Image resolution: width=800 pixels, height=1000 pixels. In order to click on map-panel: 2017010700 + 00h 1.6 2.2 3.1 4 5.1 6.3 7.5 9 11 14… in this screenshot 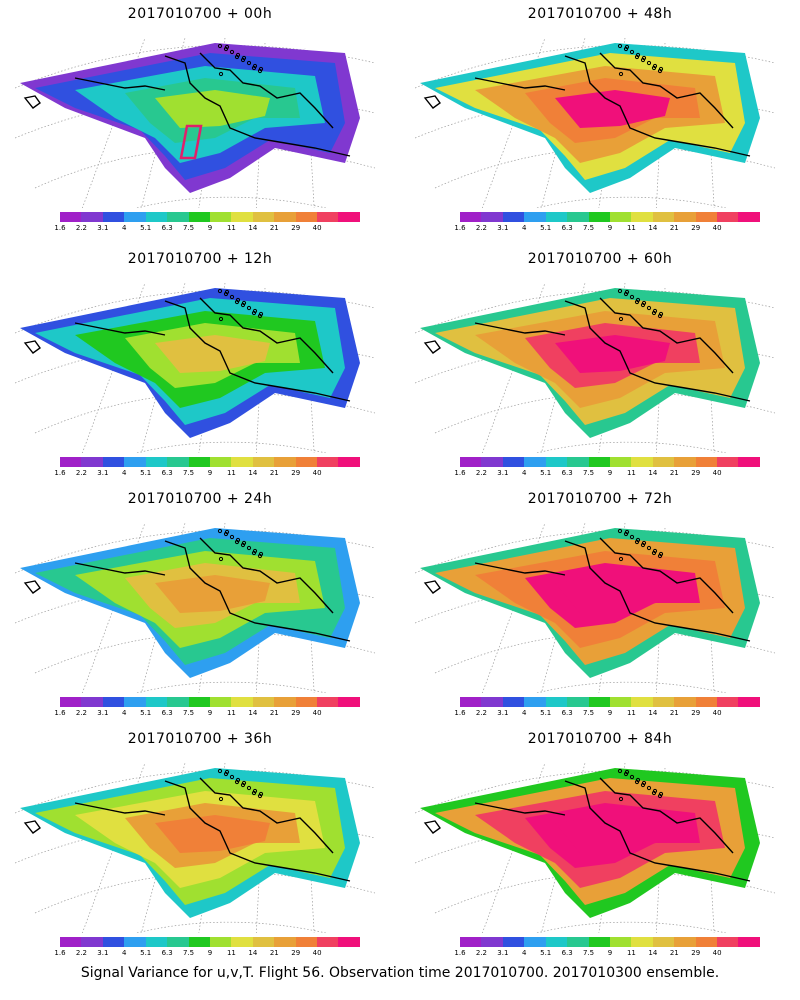, I will do `click(200, 120)`.